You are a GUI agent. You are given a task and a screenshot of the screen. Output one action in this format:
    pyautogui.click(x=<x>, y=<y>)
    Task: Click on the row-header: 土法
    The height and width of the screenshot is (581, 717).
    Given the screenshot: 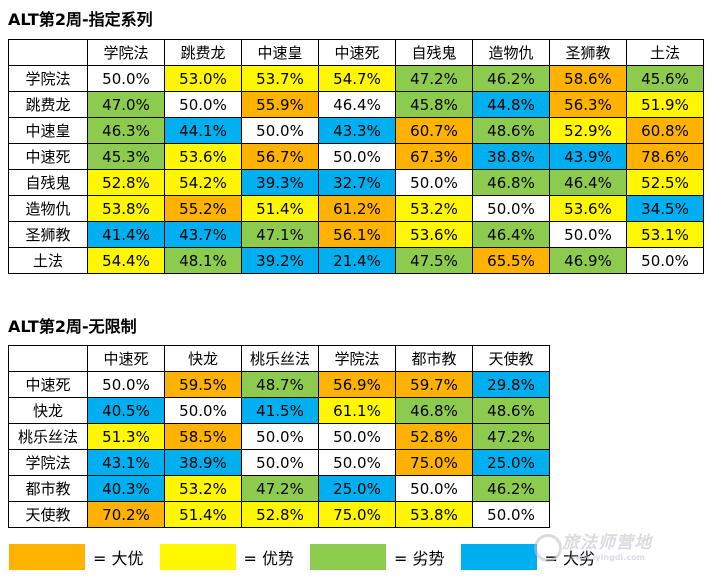 What is the action you would take?
    pyautogui.click(x=48, y=260)
    